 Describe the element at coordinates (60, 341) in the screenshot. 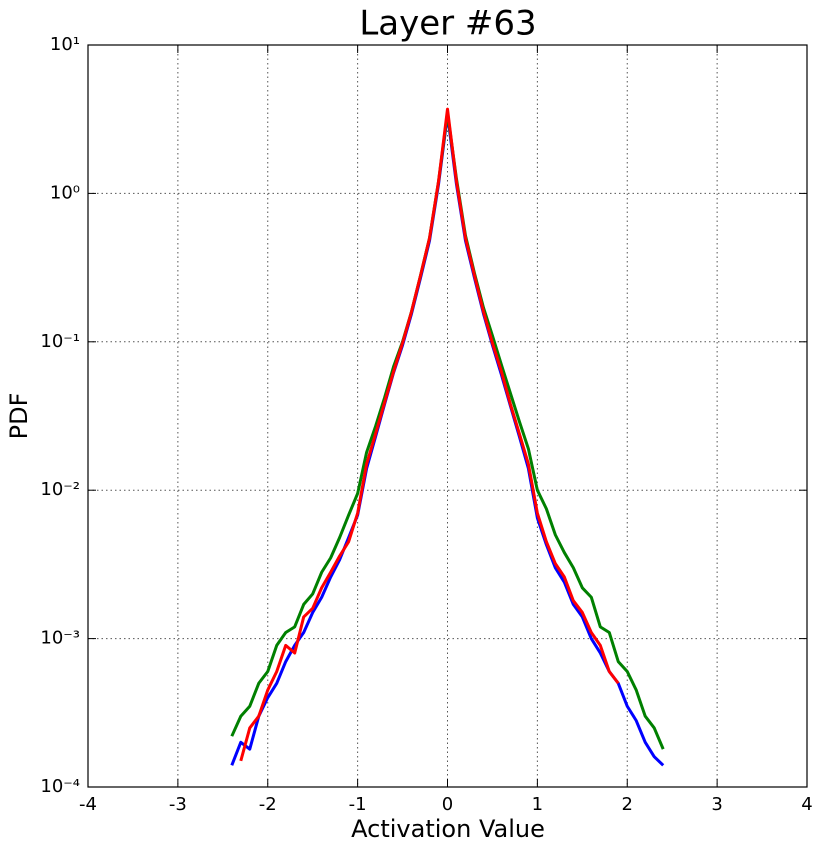

I see `y-tick-label: 10⁻¹` at that location.